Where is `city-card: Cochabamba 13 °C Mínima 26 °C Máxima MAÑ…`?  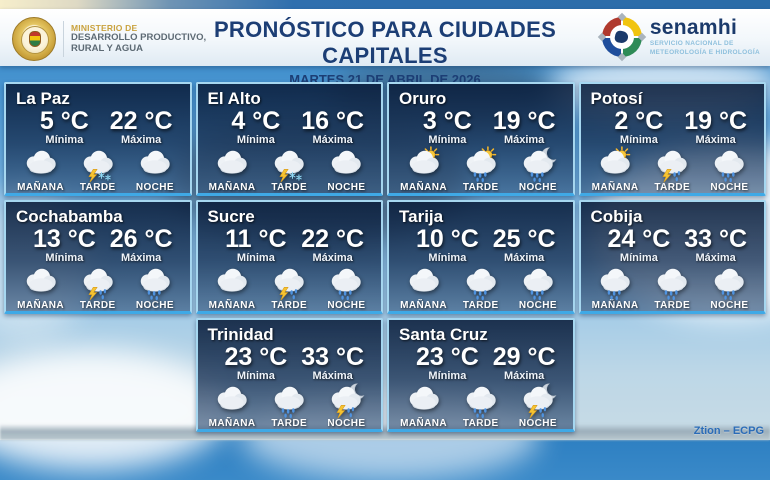 city-card: Cochabamba 13 °C Mínima 26 °C Máxima MAÑ… is located at coordinates (98, 257).